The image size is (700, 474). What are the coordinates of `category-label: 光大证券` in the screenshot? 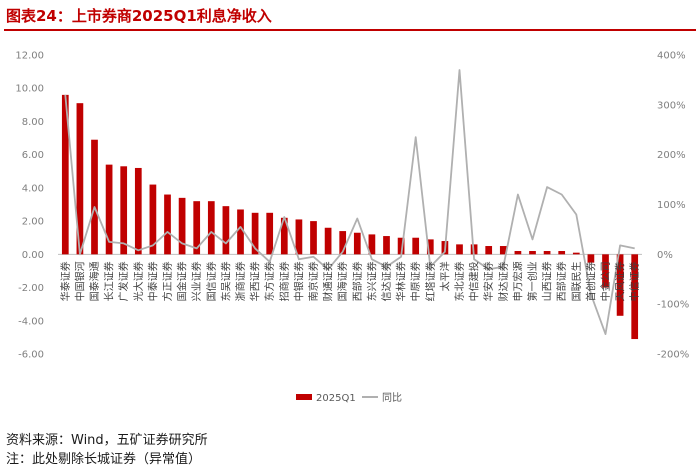 It's located at (138, 281).